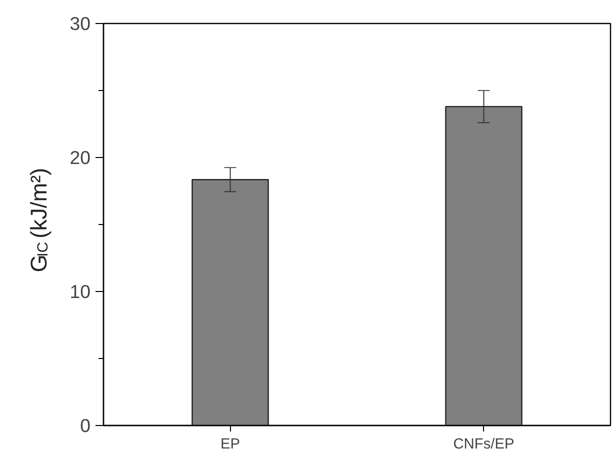 The height and width of the screenshot is (459, 612). What do you see at coordinates (483, 444) in the screenshot?
I see `x-tick-label: CNFs/EP` at bounding box center [483, 444].